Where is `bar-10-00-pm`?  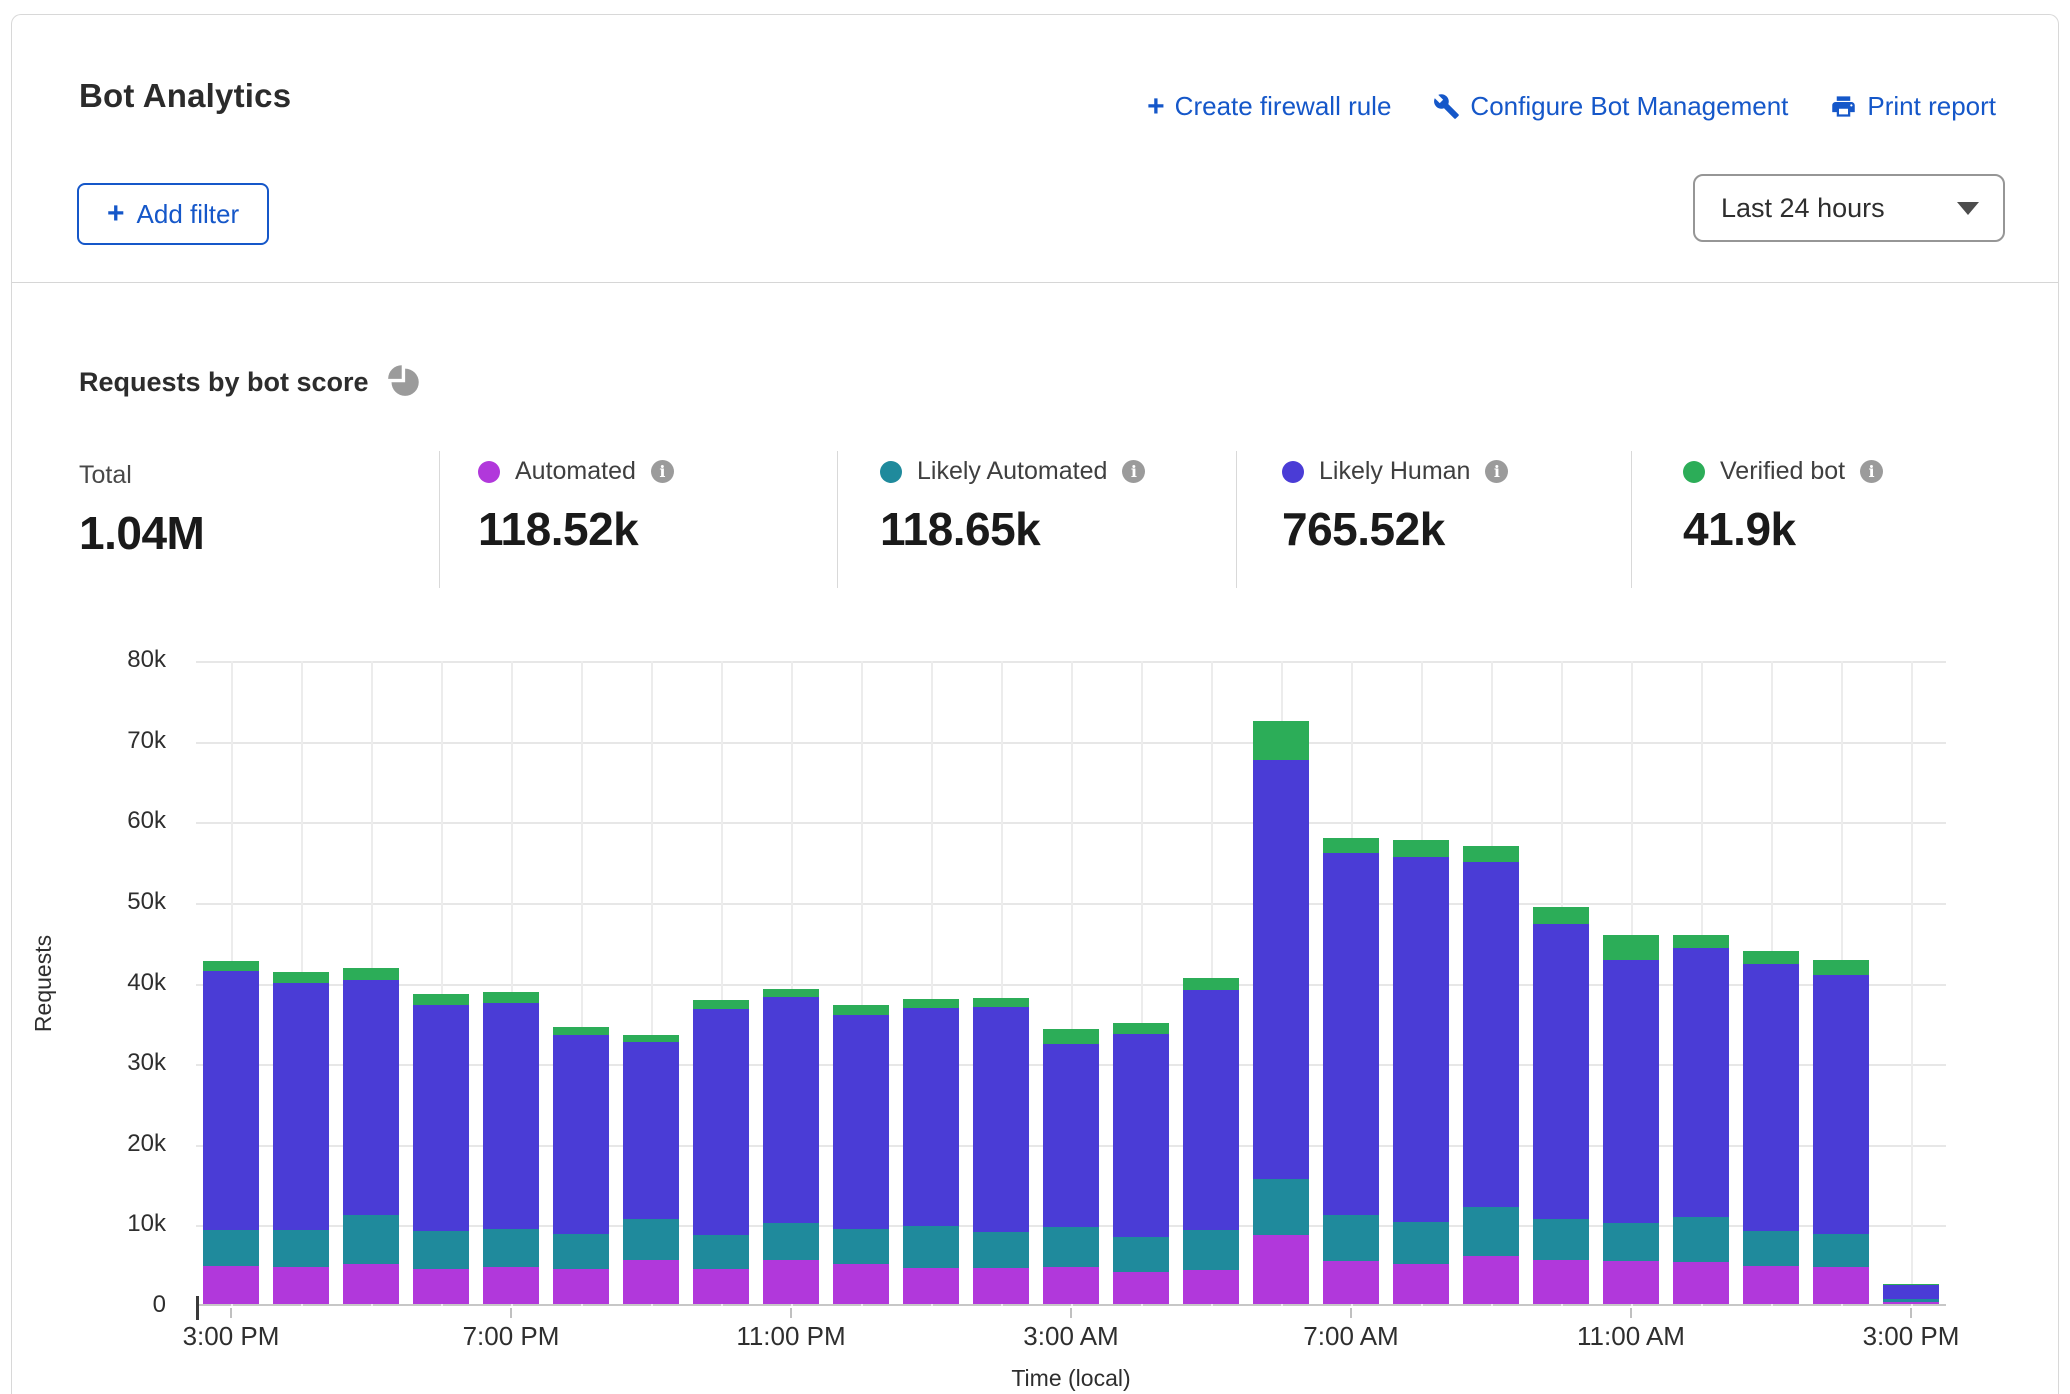
bar-10-00-pm is located at coordinates (721, 1152).